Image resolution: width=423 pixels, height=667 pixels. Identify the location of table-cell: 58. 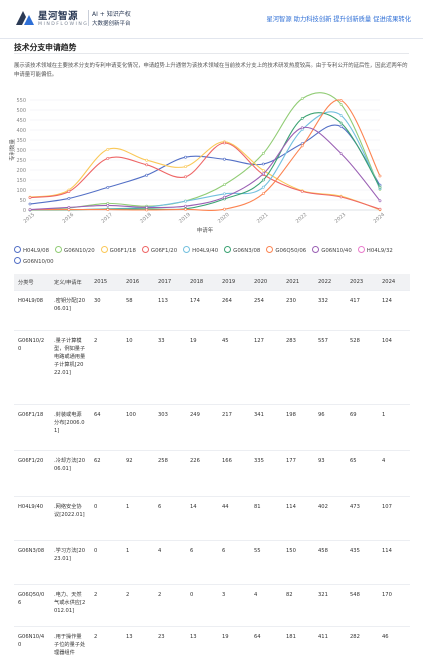
(138, 310).